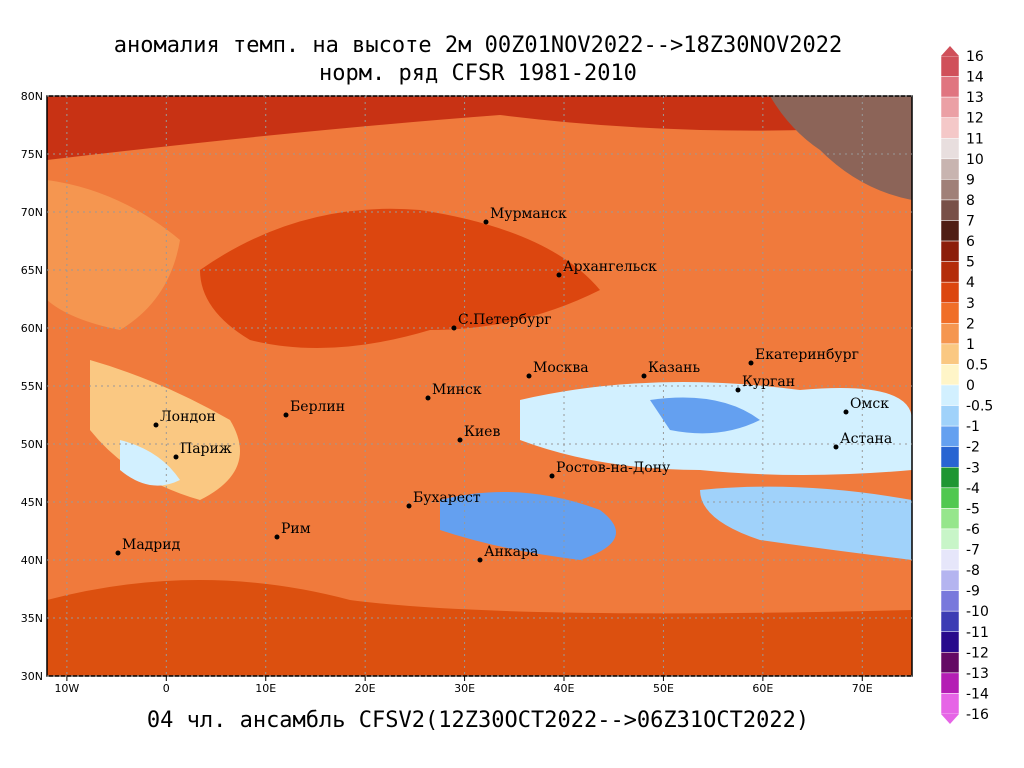  What do you see at coordinates (528, 214) in the screenshot?
I see `city-label: Мурманск` at bounding box center [528, 214].